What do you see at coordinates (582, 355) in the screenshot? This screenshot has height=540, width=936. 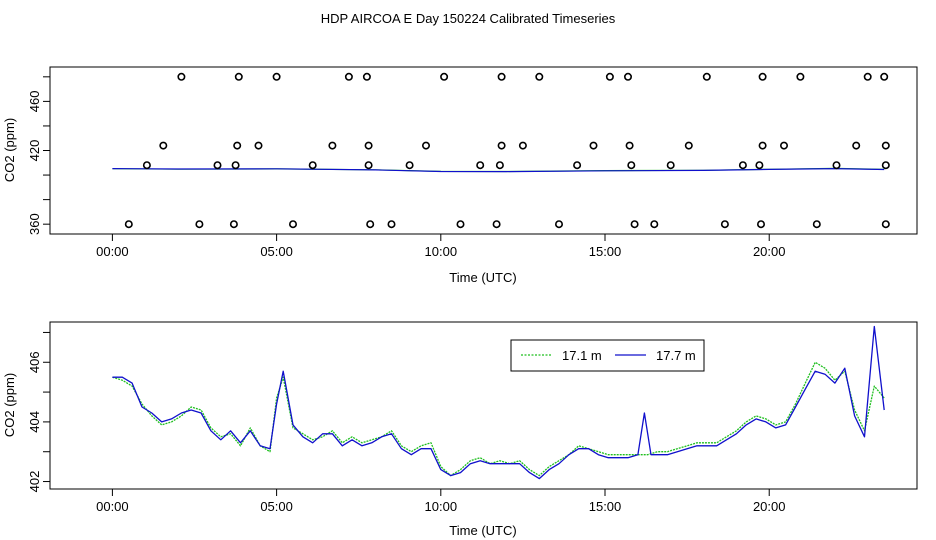 I see `legend-label-17-1m: 17.1 m` at bounding box center [582, 355].